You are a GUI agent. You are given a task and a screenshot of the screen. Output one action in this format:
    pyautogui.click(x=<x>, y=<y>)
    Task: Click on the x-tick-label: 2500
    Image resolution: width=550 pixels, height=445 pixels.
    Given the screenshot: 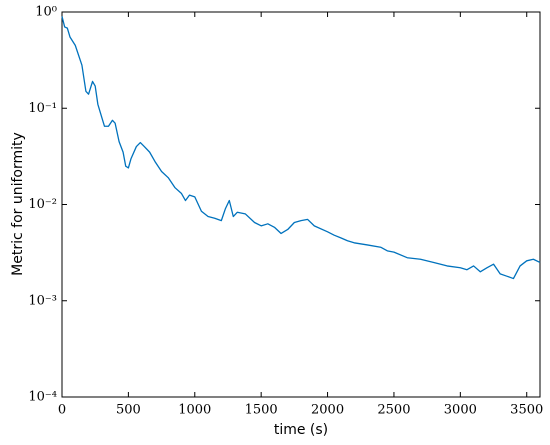 What is the action you would take?
    pyautogui.click(x=393, y=410)
    